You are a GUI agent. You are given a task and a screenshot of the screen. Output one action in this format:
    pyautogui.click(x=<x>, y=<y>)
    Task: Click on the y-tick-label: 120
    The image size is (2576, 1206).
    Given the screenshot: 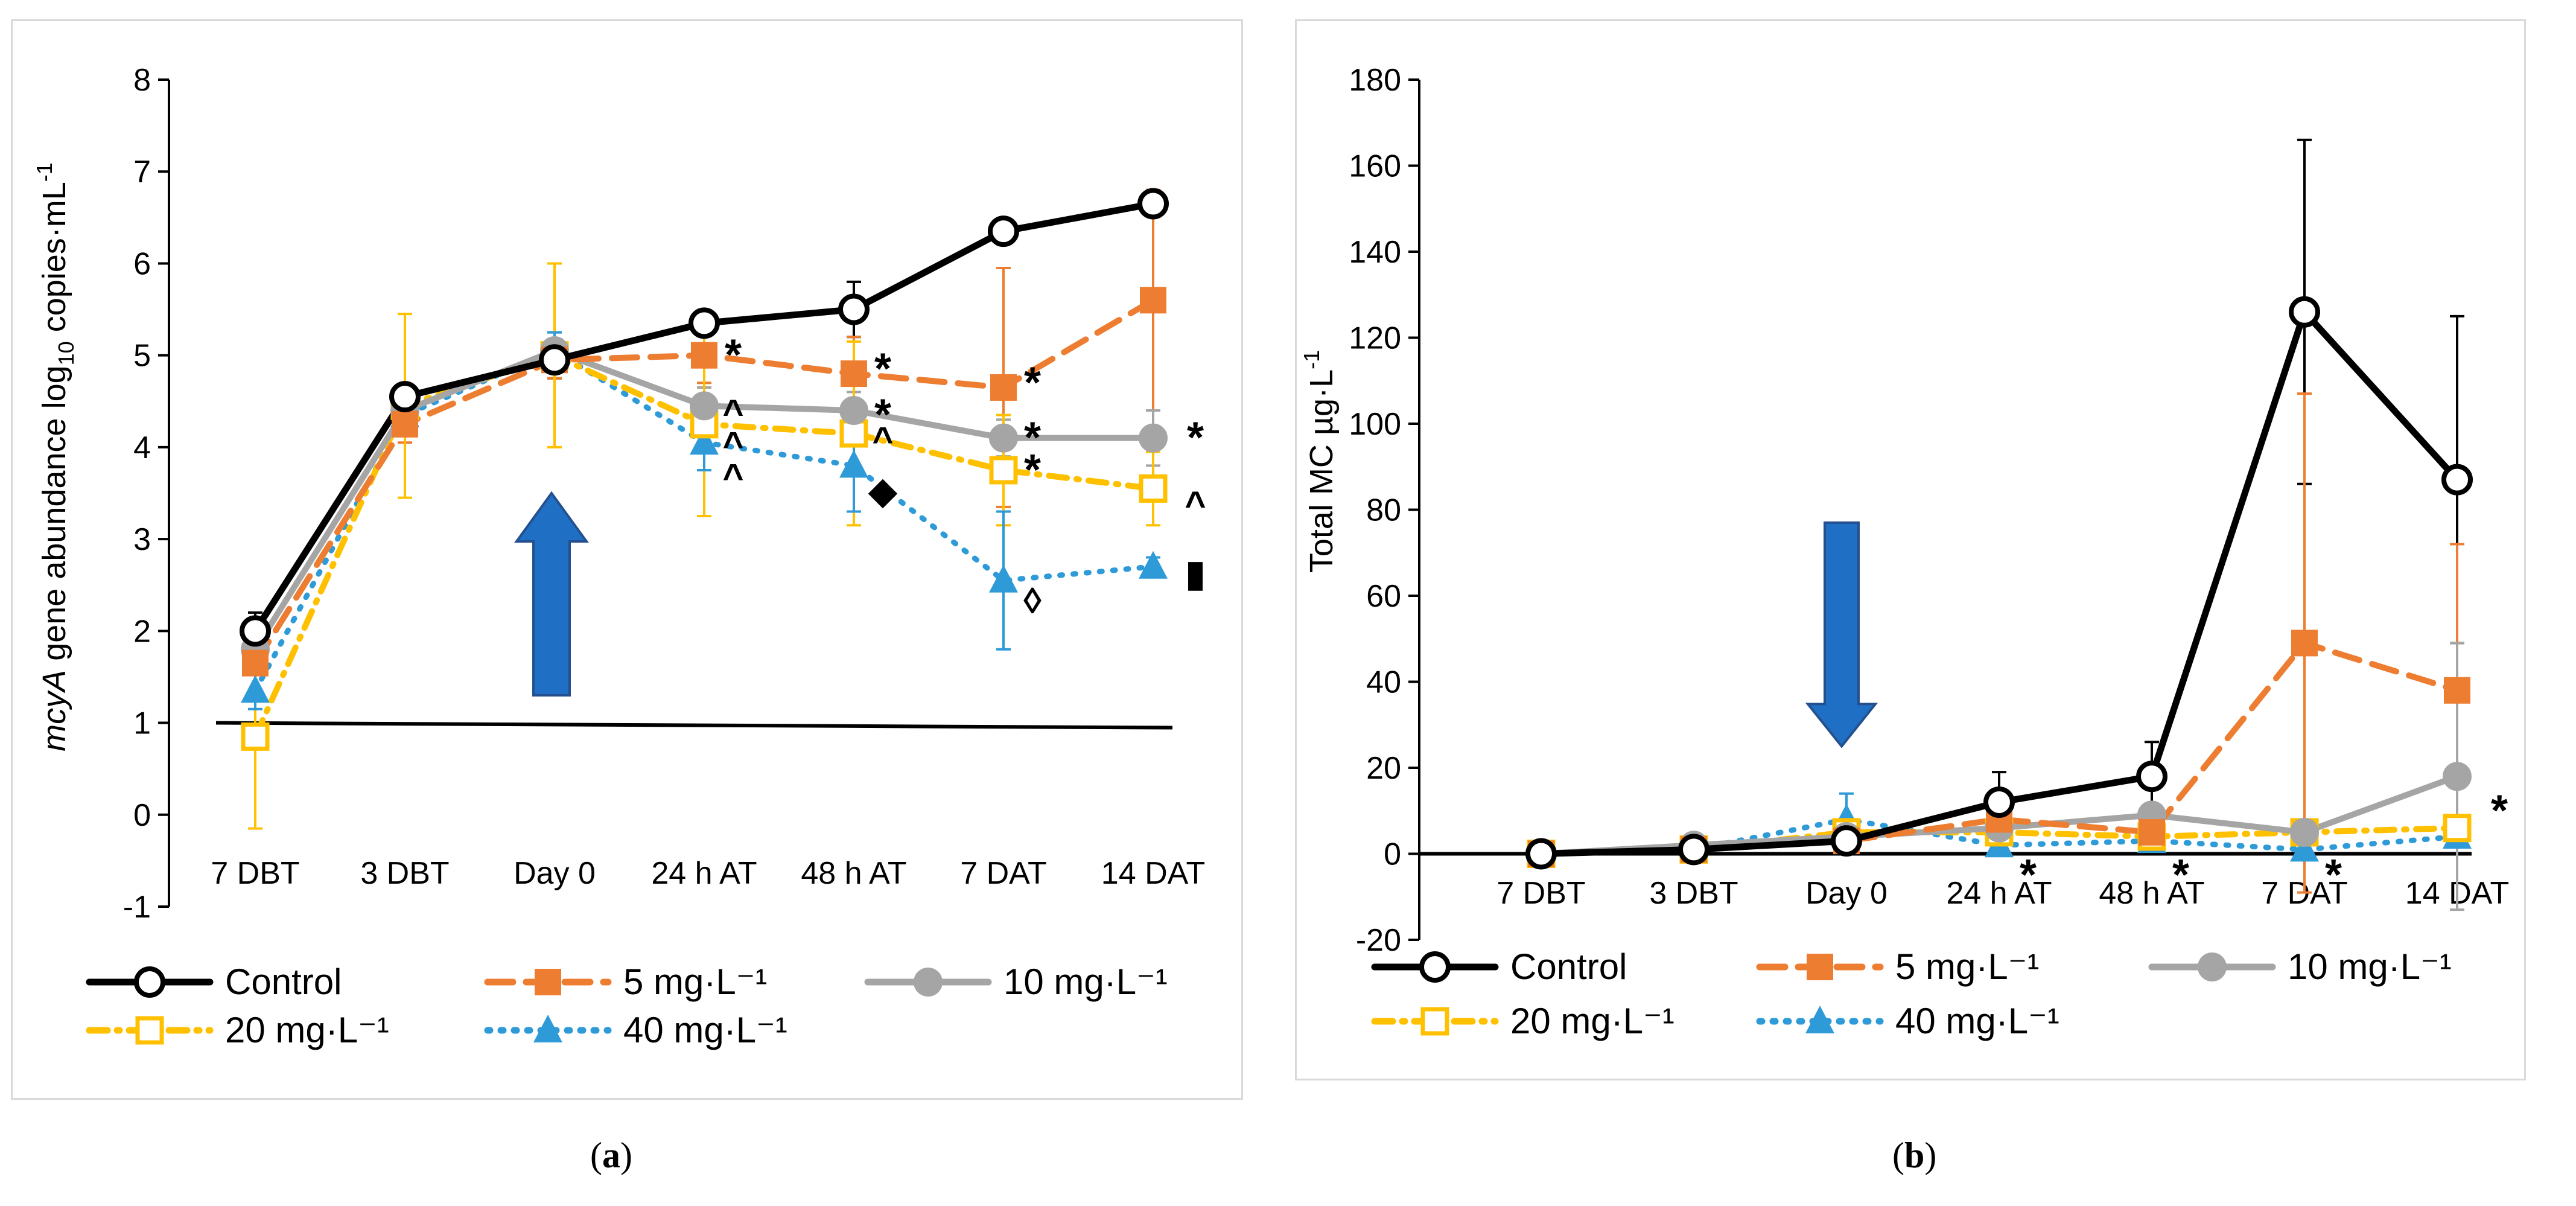 What is the action you would take?
    pyautogui.click(x=1375, y=338)
    